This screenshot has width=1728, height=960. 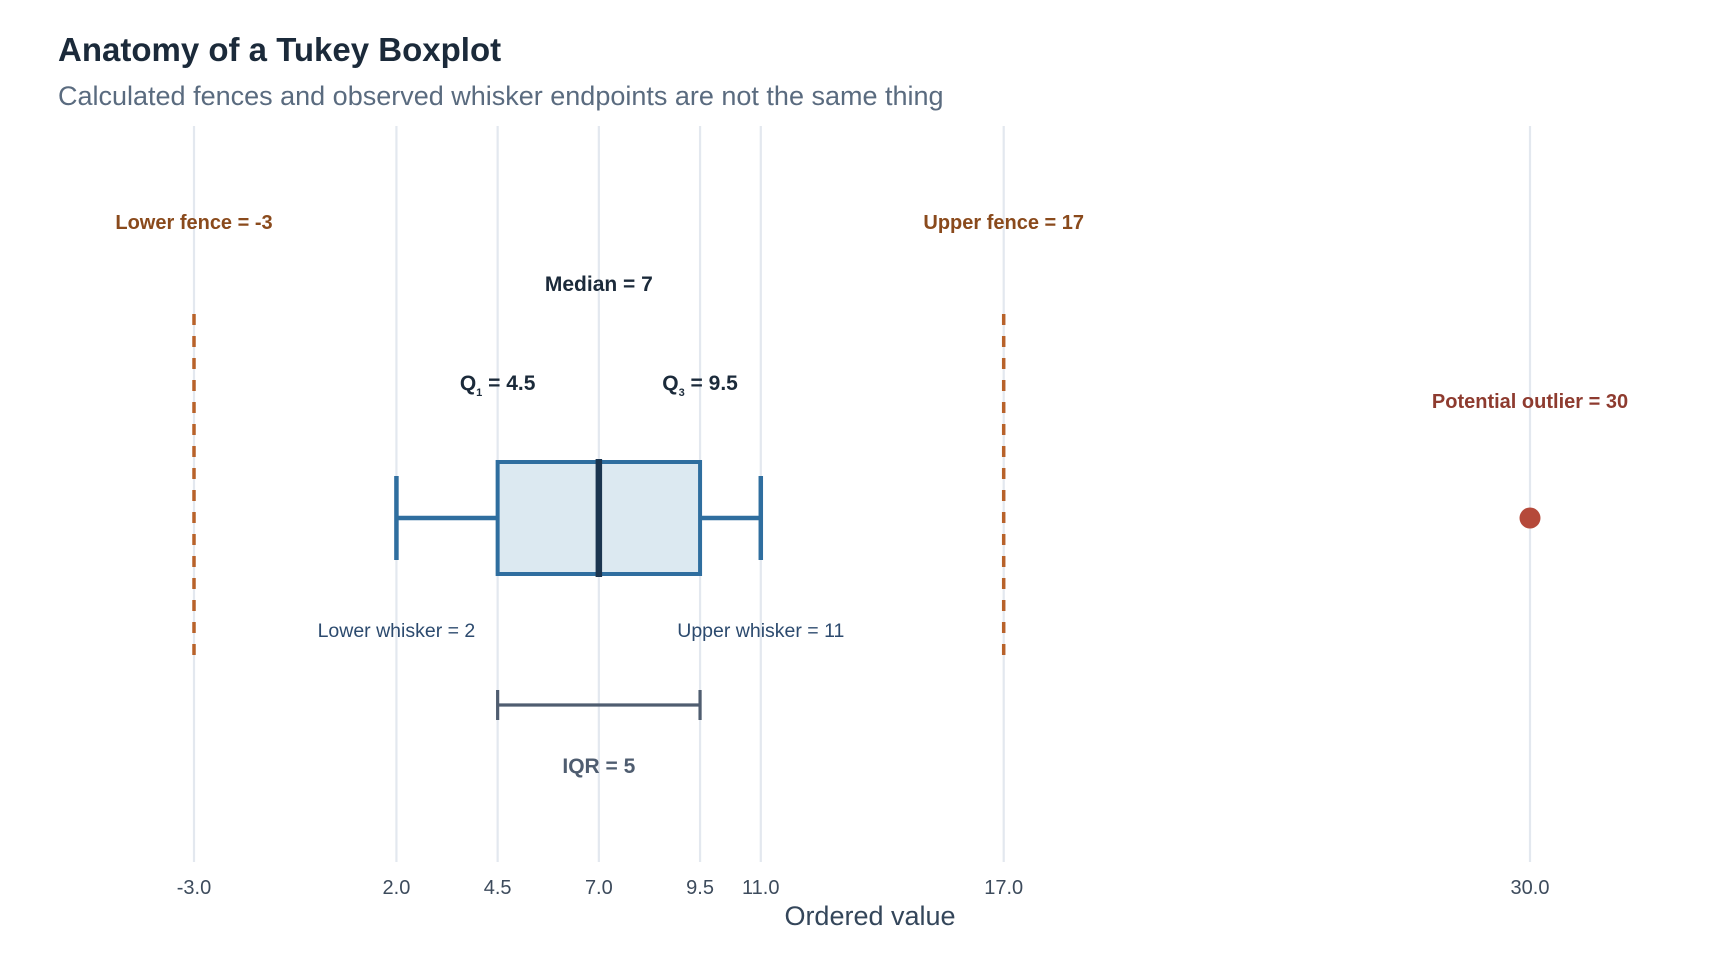 I want to click on iqr-label: IQR = 5, so click(x=598, y=766).